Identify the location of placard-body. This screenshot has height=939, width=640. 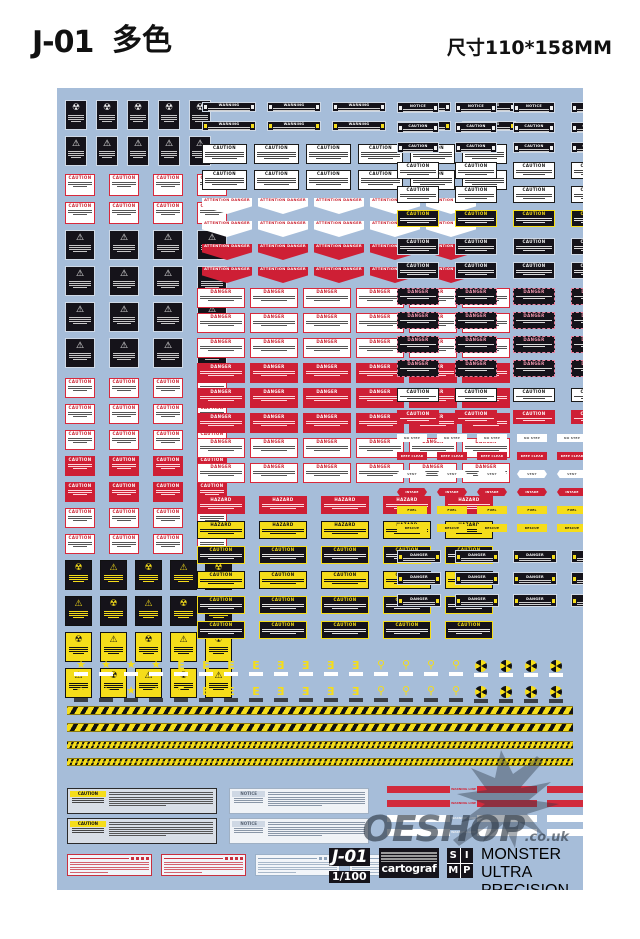
(161, 801).